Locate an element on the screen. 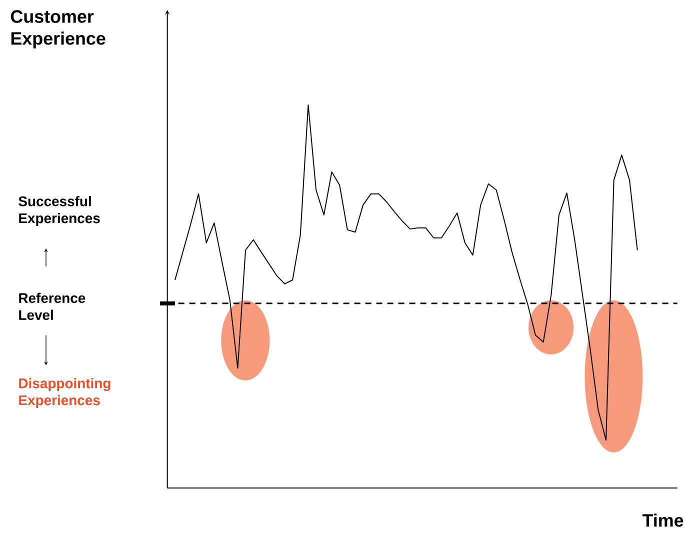 Image resolution: width=686 pixels, height=533 pixels. y-axis-title: Customer Experience is located at coordinates (58, 29).